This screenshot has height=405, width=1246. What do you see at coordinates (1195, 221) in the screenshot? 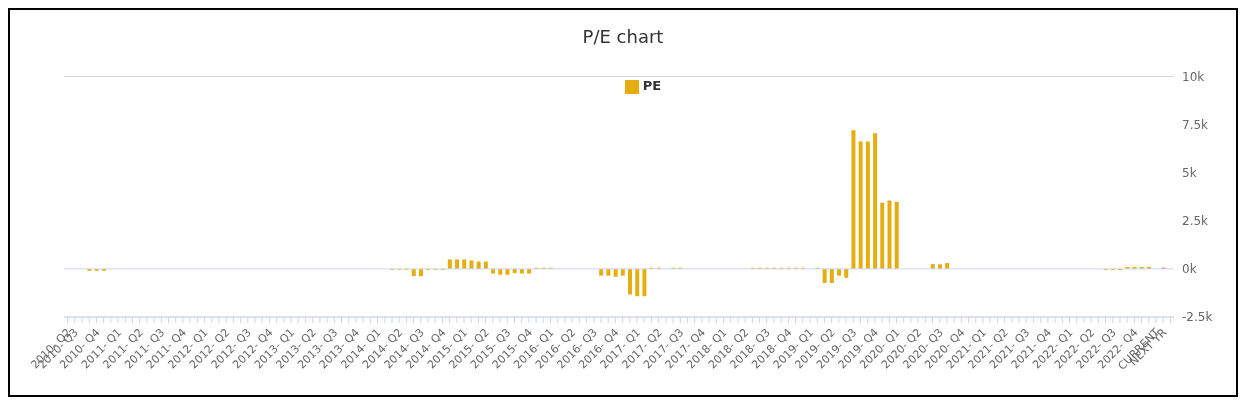
I see `y-tick-label: 2.5k` at bounding box center [1195, 221].